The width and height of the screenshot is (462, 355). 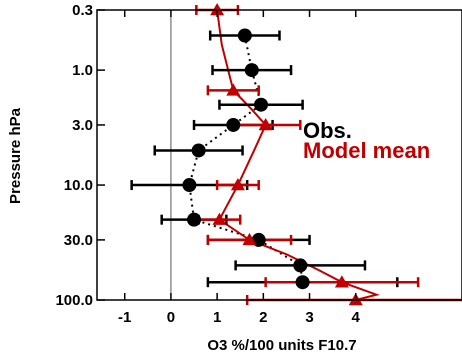 What do you see at coordinates (366, 150) in the screenshot?
I see `legend-model-mean: Model mean` at bounding box center [366, 150].